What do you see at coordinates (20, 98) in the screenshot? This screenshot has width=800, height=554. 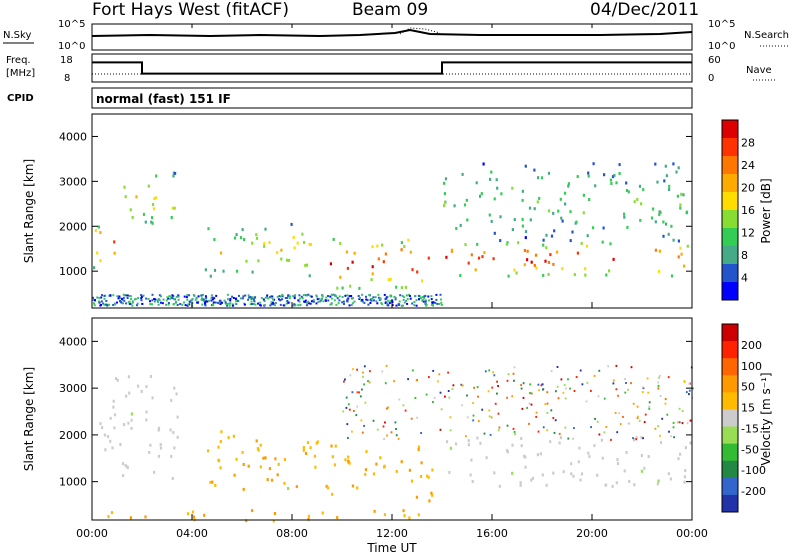 I see `cpid-label: CPID` at bounding box center [20, 98].